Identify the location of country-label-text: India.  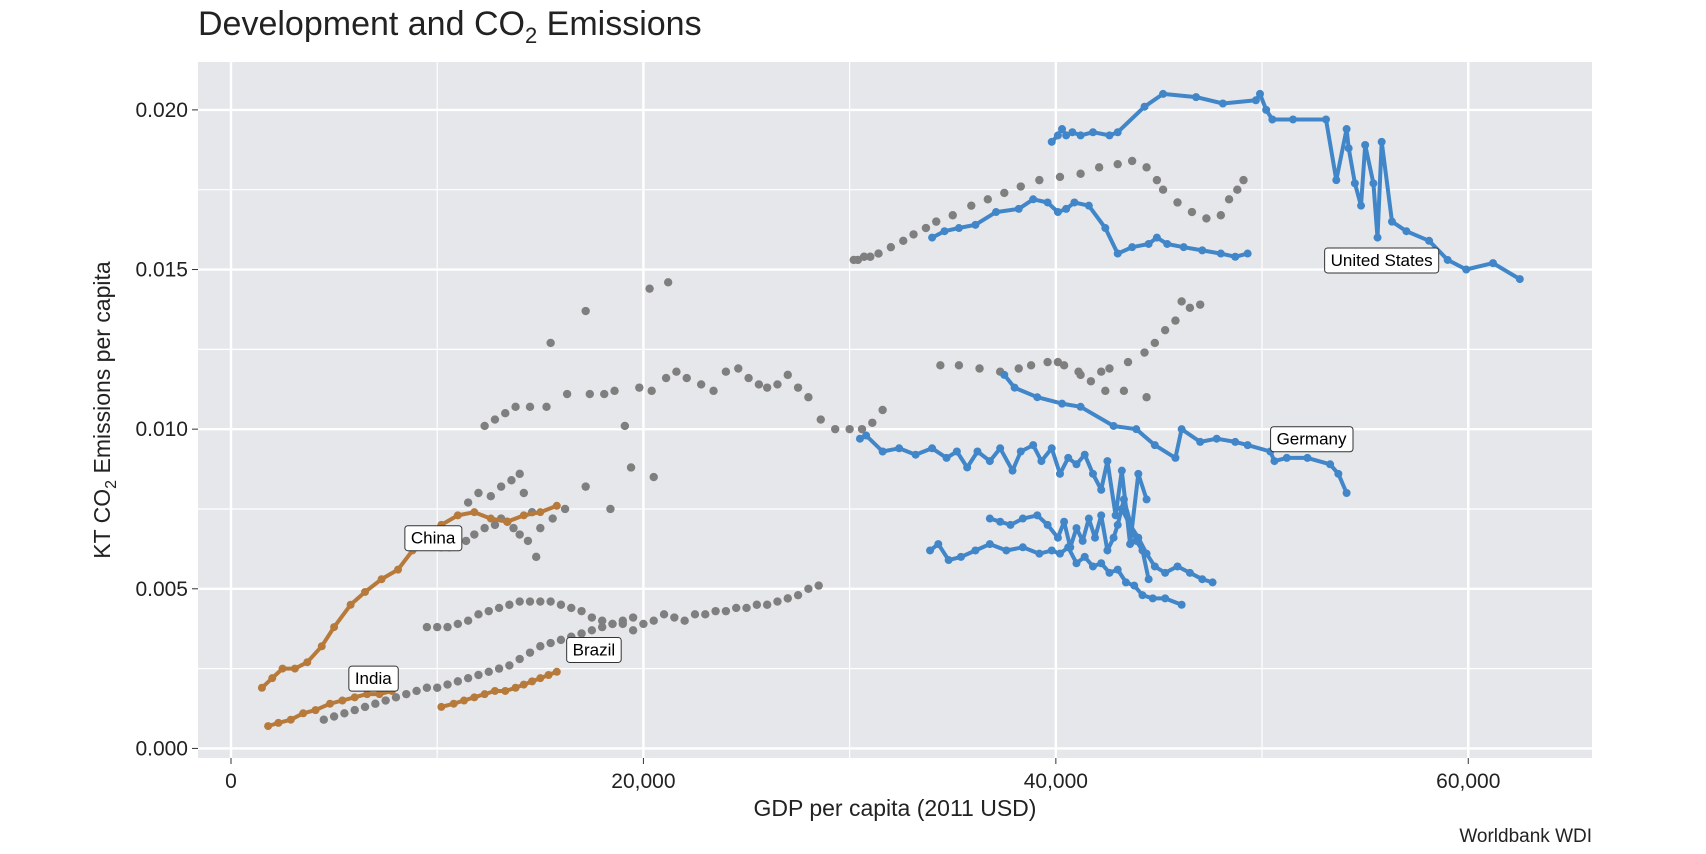
(373, 678).